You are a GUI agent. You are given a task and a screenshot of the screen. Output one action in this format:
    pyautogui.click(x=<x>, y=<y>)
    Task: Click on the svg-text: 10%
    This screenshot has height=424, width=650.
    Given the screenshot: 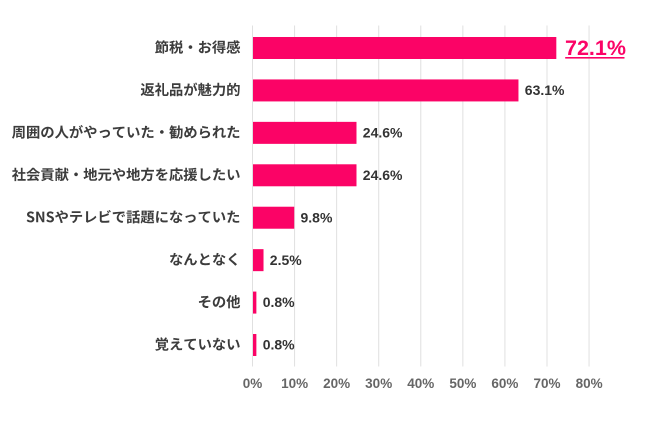 What is the action you would take?
    pyautogui.click(x=294, y=383)
    